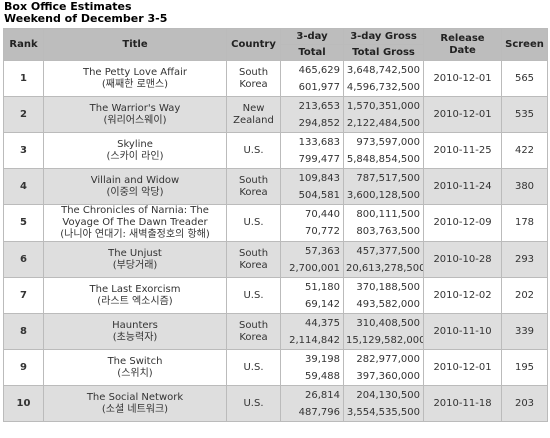 This screenshot has height=438, width=550. I want to click on three-day-gross: 282,977,000, so click(388, 359).